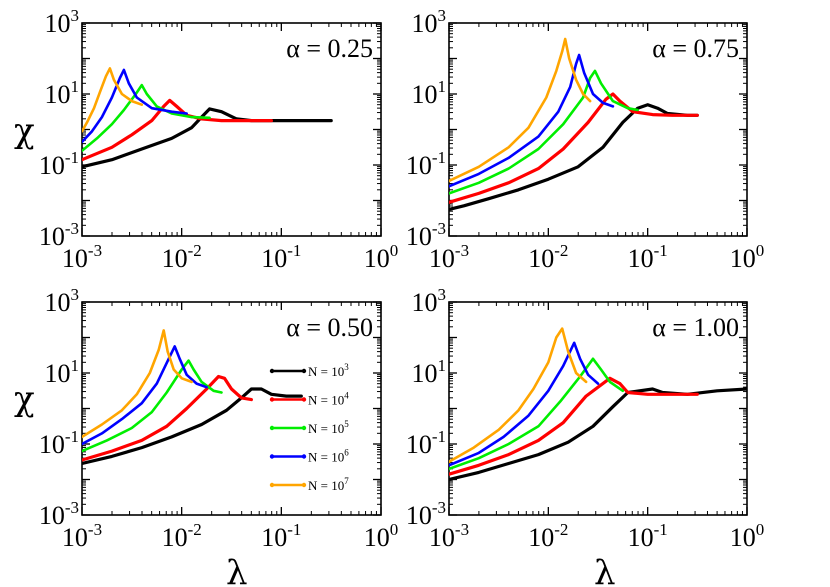 This screenshot has width=830, height=587. Describe the element at coordinates (328, 484) in the screenshot. I see `legend-label: N = 107` at that location.